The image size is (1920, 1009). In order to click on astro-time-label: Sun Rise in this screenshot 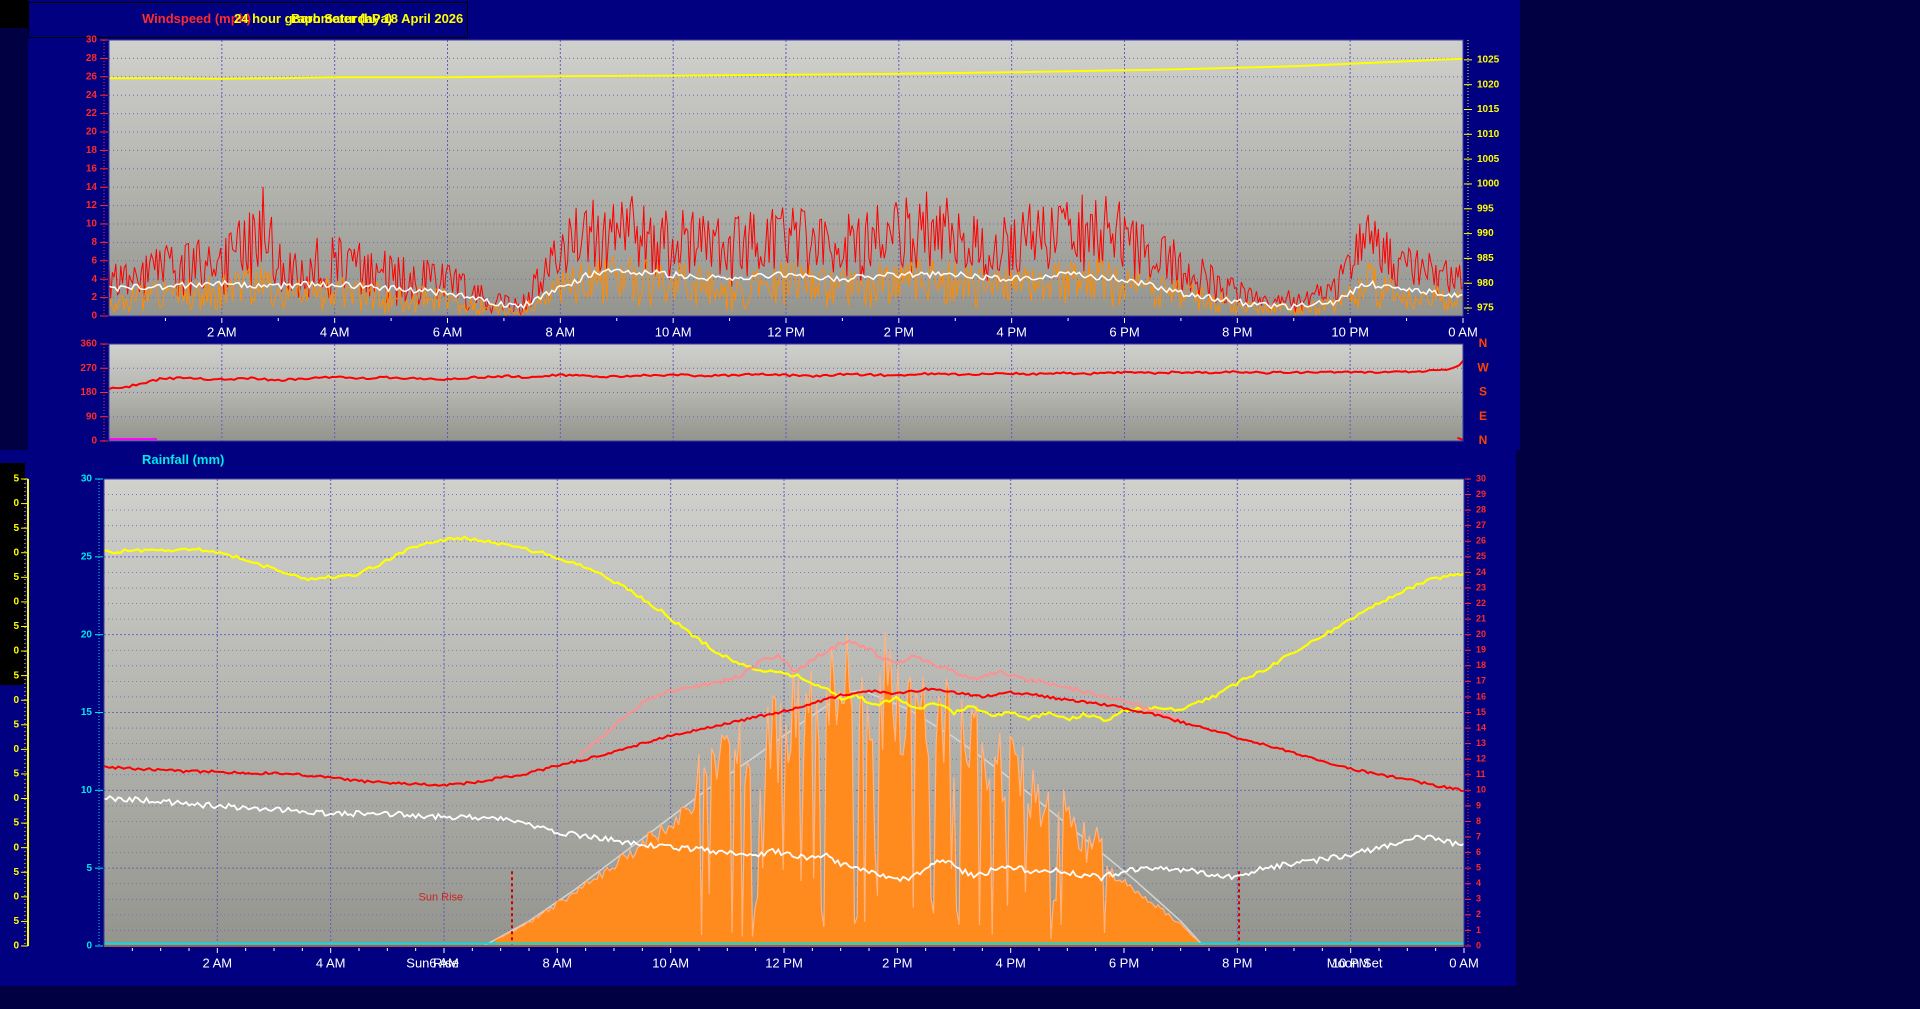, I will do `click(432, 962)`.